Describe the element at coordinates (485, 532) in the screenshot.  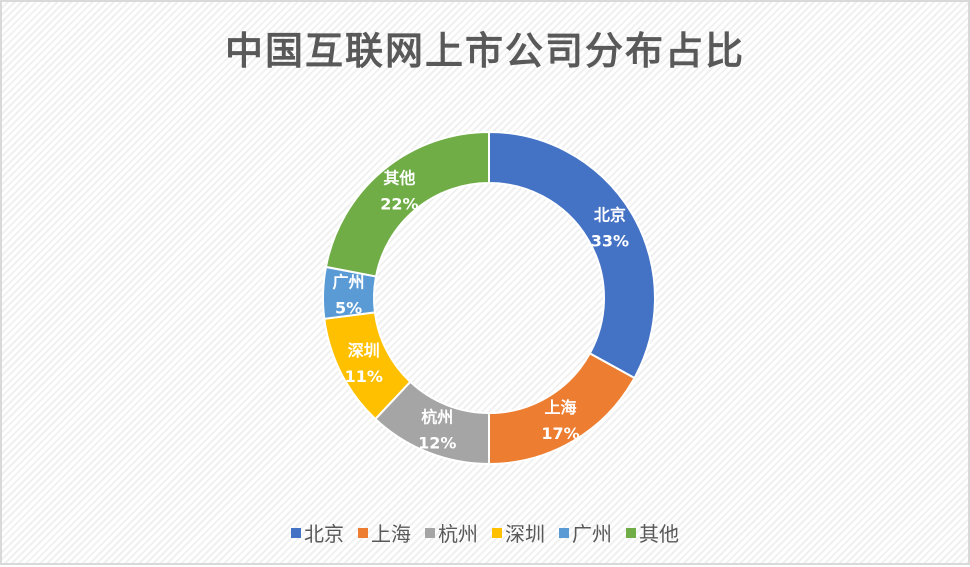
I see `legend: 北京 上海 杭州 深圳 广州 其他` at that location.